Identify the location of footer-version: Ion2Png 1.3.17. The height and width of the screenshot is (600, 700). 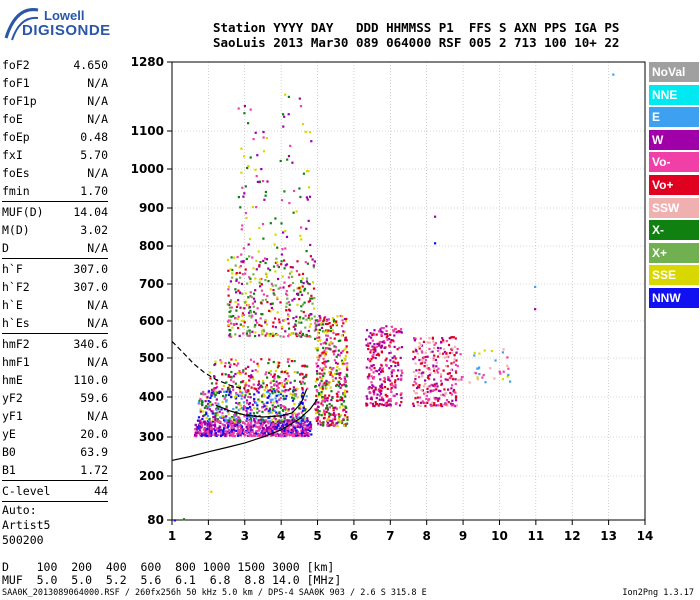
(658, 593).